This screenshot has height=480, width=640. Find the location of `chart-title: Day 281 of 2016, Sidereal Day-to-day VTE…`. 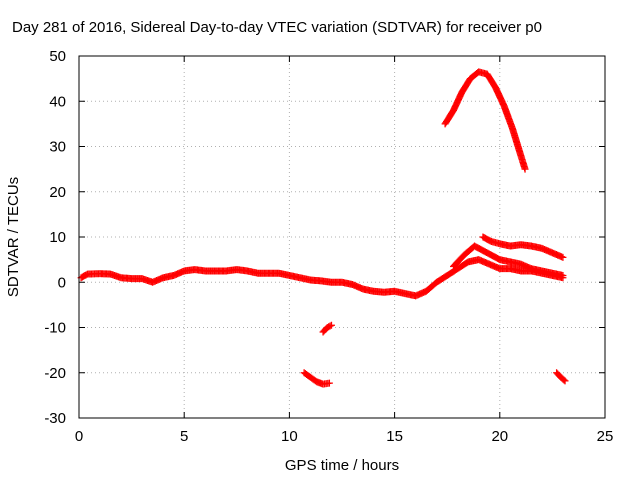

chart-title: Day 281 of 2016, Sidereal Day-to-day VTE… is located at coordinates (277, 27).